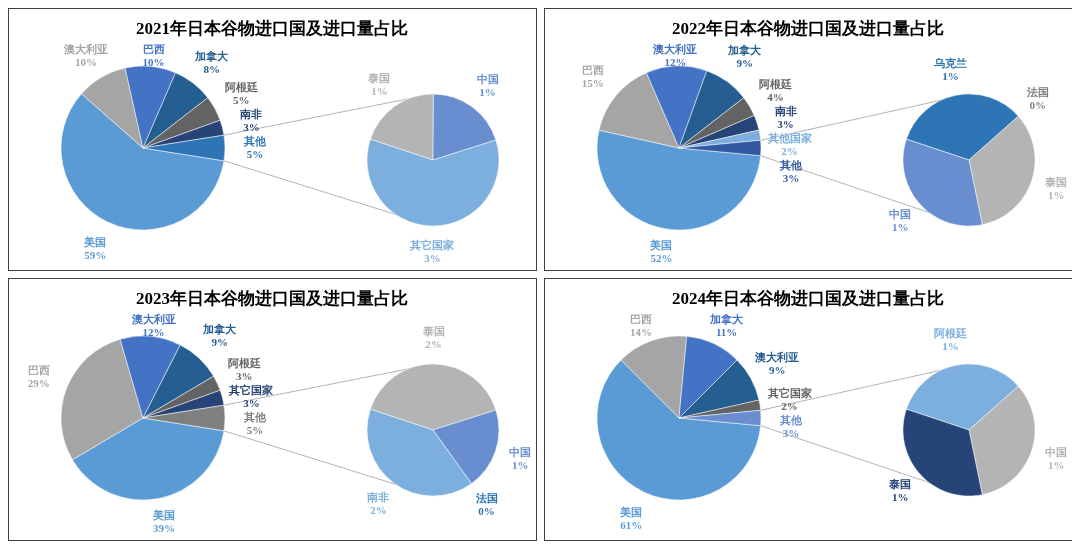 Image resolution: width=1080 pixels, height=549 pixels. Describe the element at coordinates (592, 82) in the screenshot. I see `data-label: 15%` at that location.